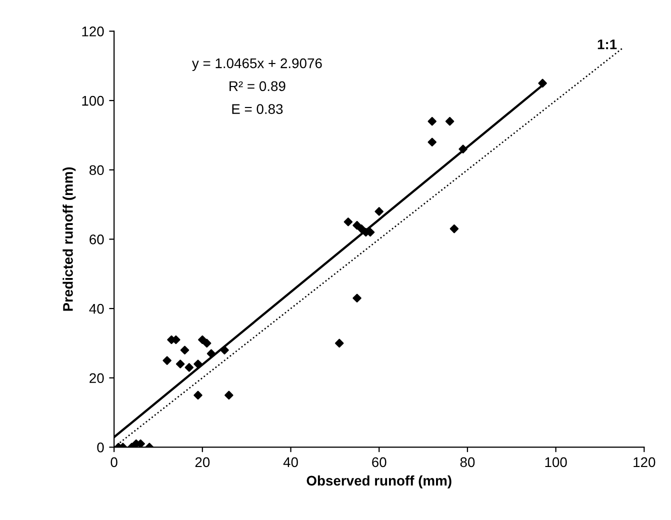 This screenshot has height=520, width=671. What do you see at coordinates (93, 101) in the screenshot?
I see `y-tick-label: 100` at bounding box center [93, 101].